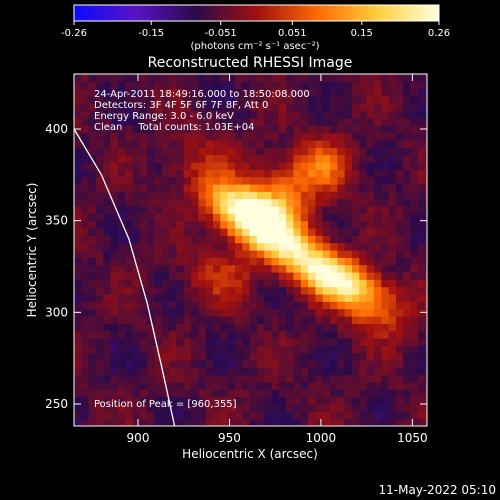 The image size is (500, 500). I want to click on chart-title: Reconstructed RHESSI Image, so click(250, 63).